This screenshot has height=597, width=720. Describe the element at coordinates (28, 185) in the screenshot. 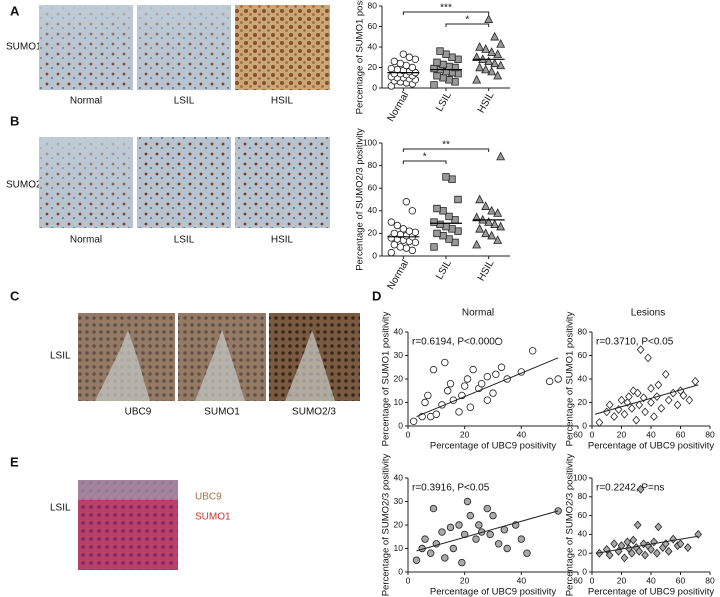

I see `row-label: SUMO2/3` at that location.